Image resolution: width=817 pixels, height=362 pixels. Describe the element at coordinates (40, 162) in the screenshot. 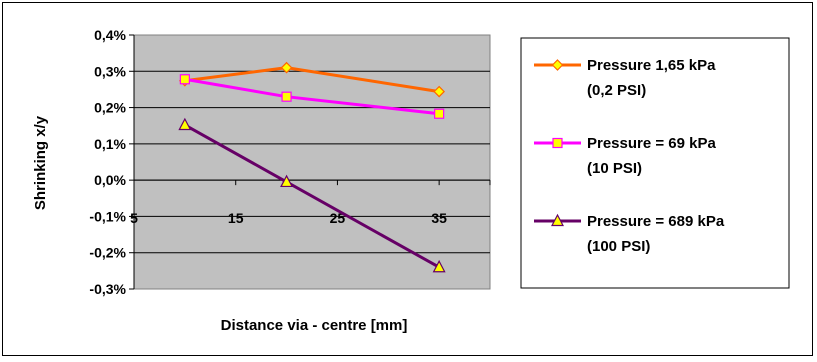

I see `y-axis-label: Shrinking x/y` at that location.